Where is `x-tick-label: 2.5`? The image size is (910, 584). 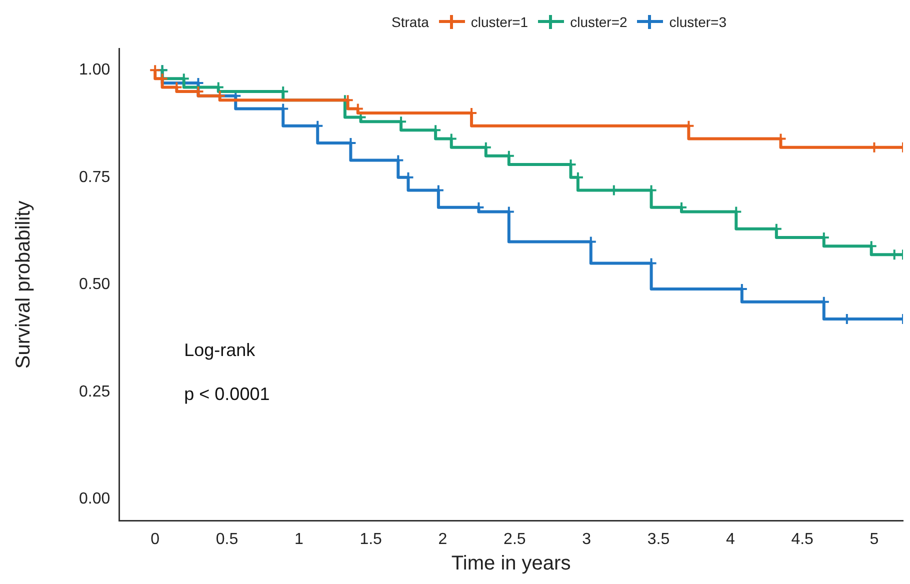 x-tick-label: 2.5 is located at coordinates (515, 539).